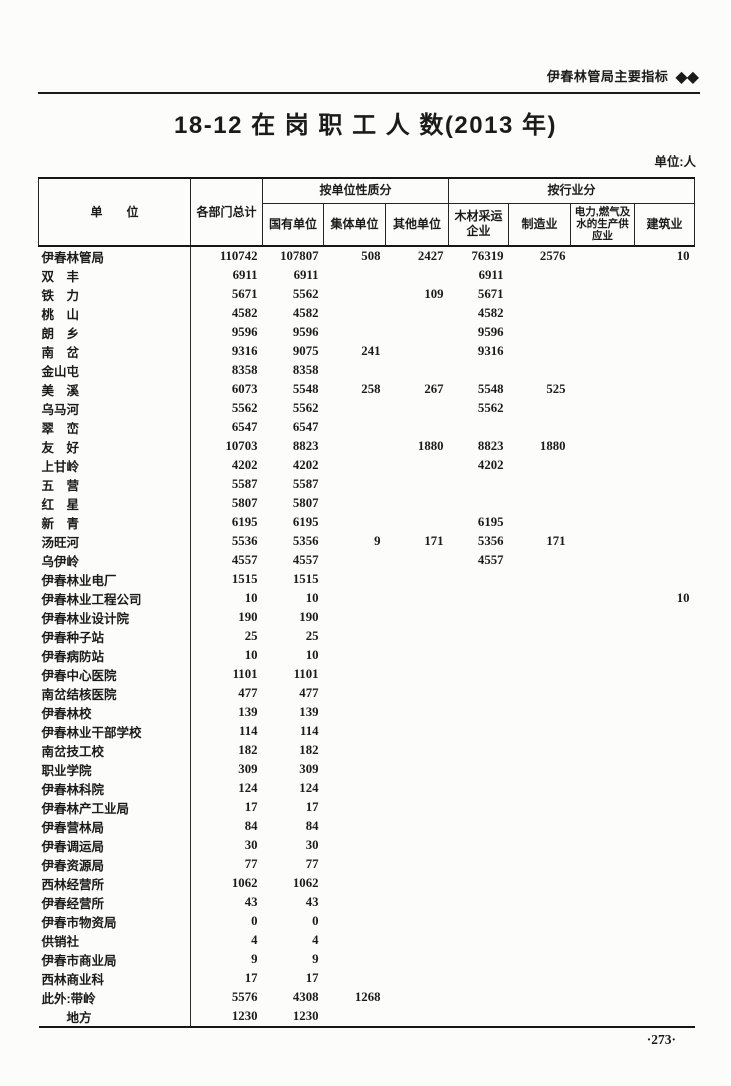 The height and width of the screenshot is (1086, 731). I want to click on cell-value: 5356, so click(490, 541).